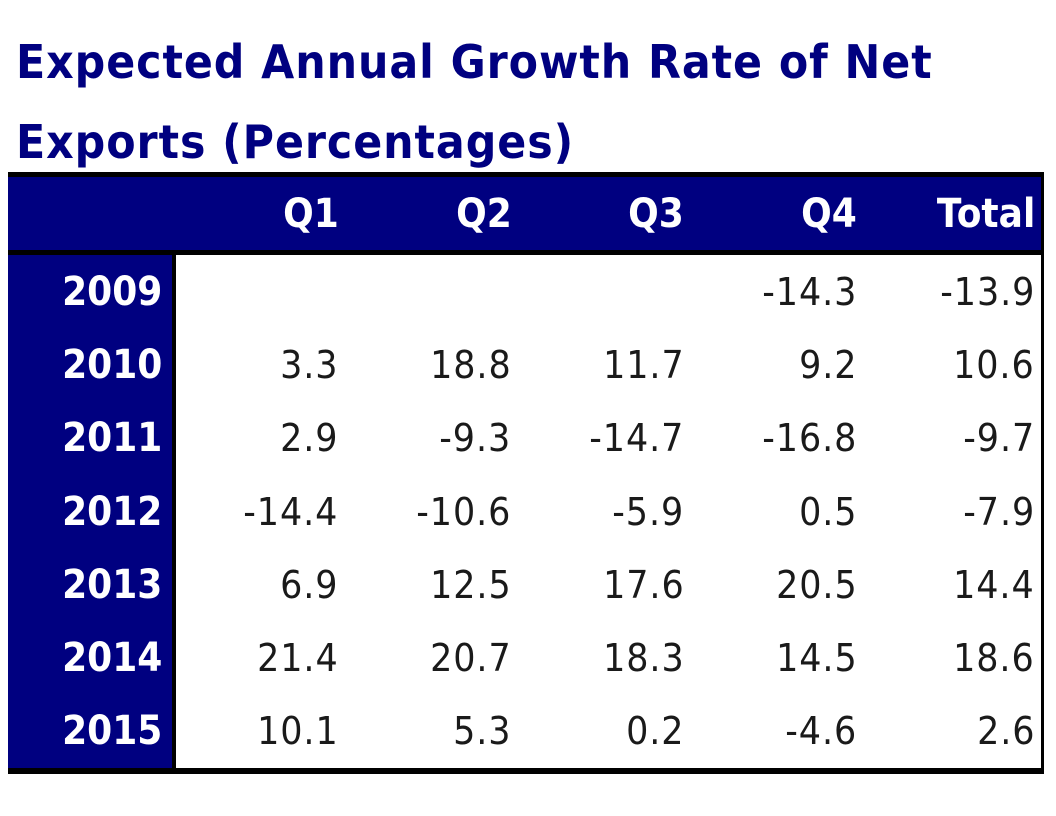 This screenshot has height=816, width=1056. Describe the element at coordinates (262, 731) in the screenshot. I see `cell-q1: 10.1` at that location.